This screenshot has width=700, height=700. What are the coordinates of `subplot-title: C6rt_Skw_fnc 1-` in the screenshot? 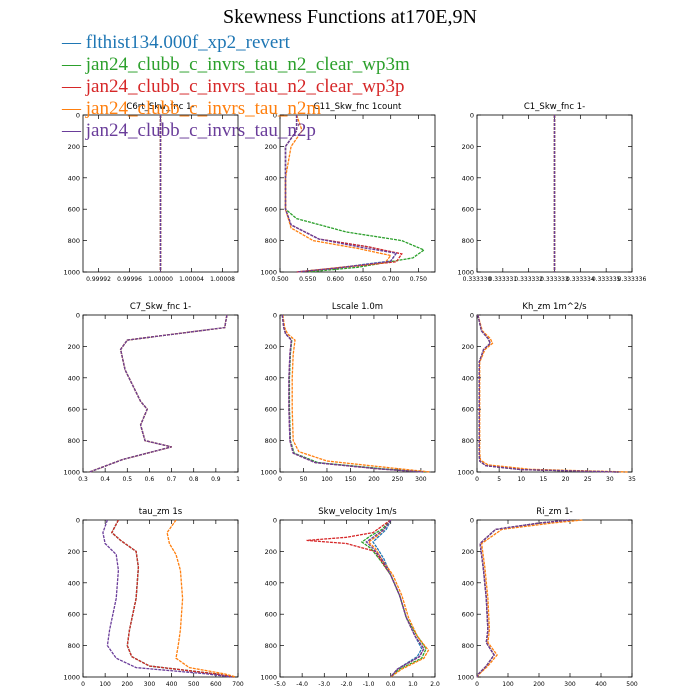 It's located at (160, 107).